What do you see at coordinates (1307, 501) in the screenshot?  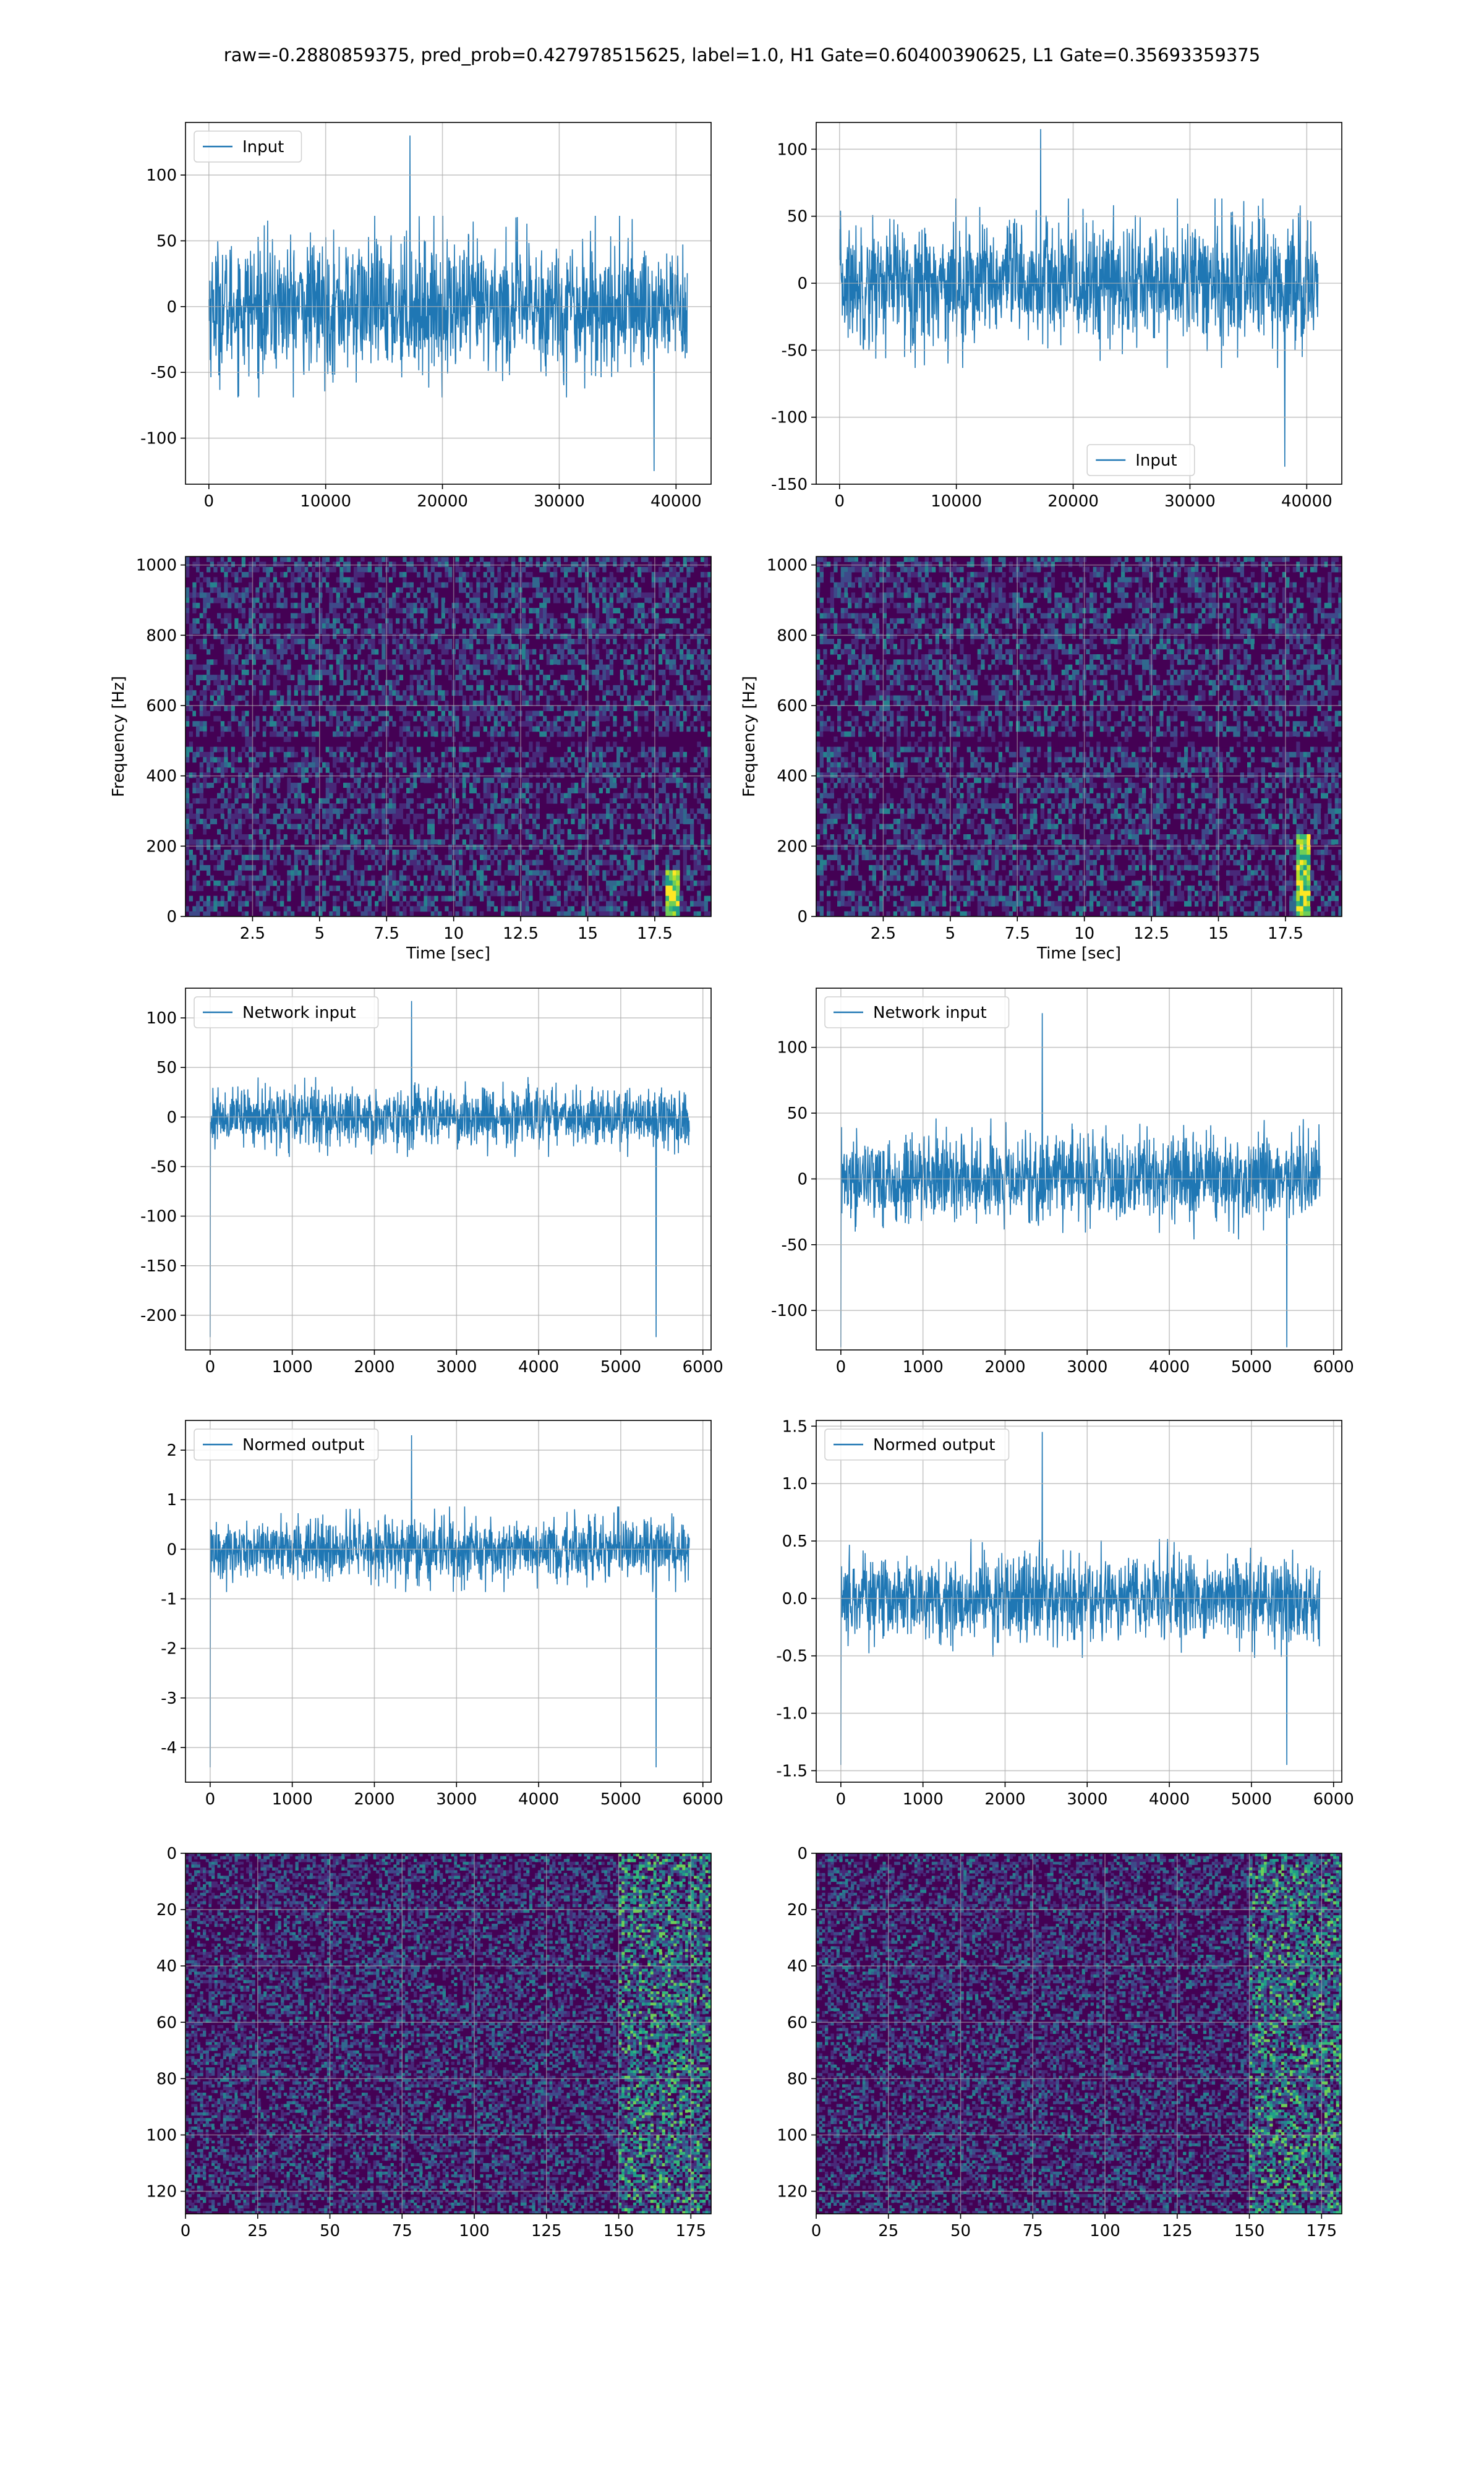 I see `x-tick-label: 40000` at bounding box center [1307, 501].